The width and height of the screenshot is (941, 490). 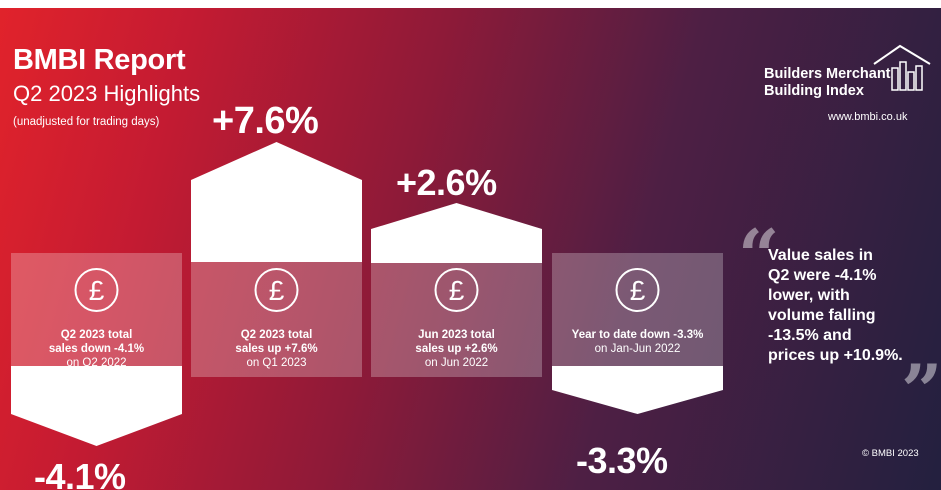 I want to click on brand-name: Builders Merchant Building Index, so click(x=827, y=83).